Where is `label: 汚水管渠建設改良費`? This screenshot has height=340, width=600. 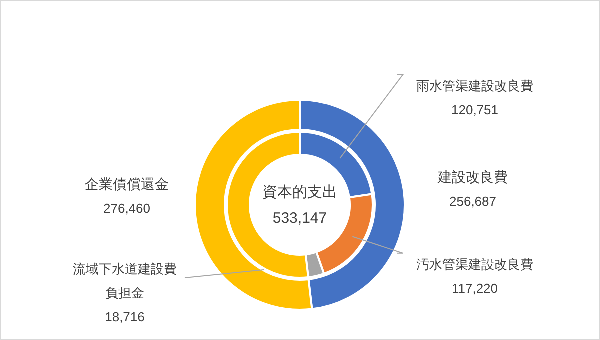
label: 汚水管渠建設改良費 is located at coordinates (475, 264).